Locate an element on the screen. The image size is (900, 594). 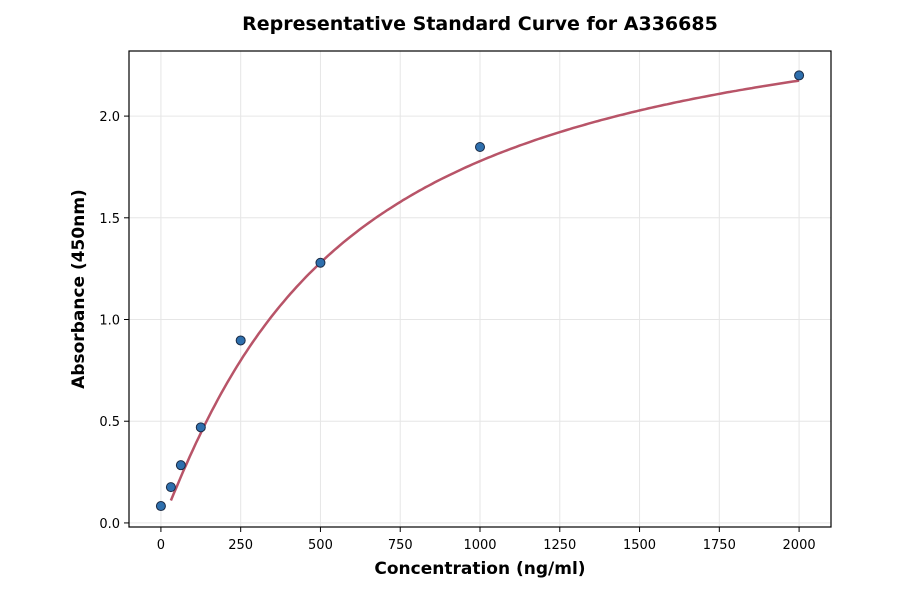
y-tick-label: 1.0 is located at coordinates (109, 321).